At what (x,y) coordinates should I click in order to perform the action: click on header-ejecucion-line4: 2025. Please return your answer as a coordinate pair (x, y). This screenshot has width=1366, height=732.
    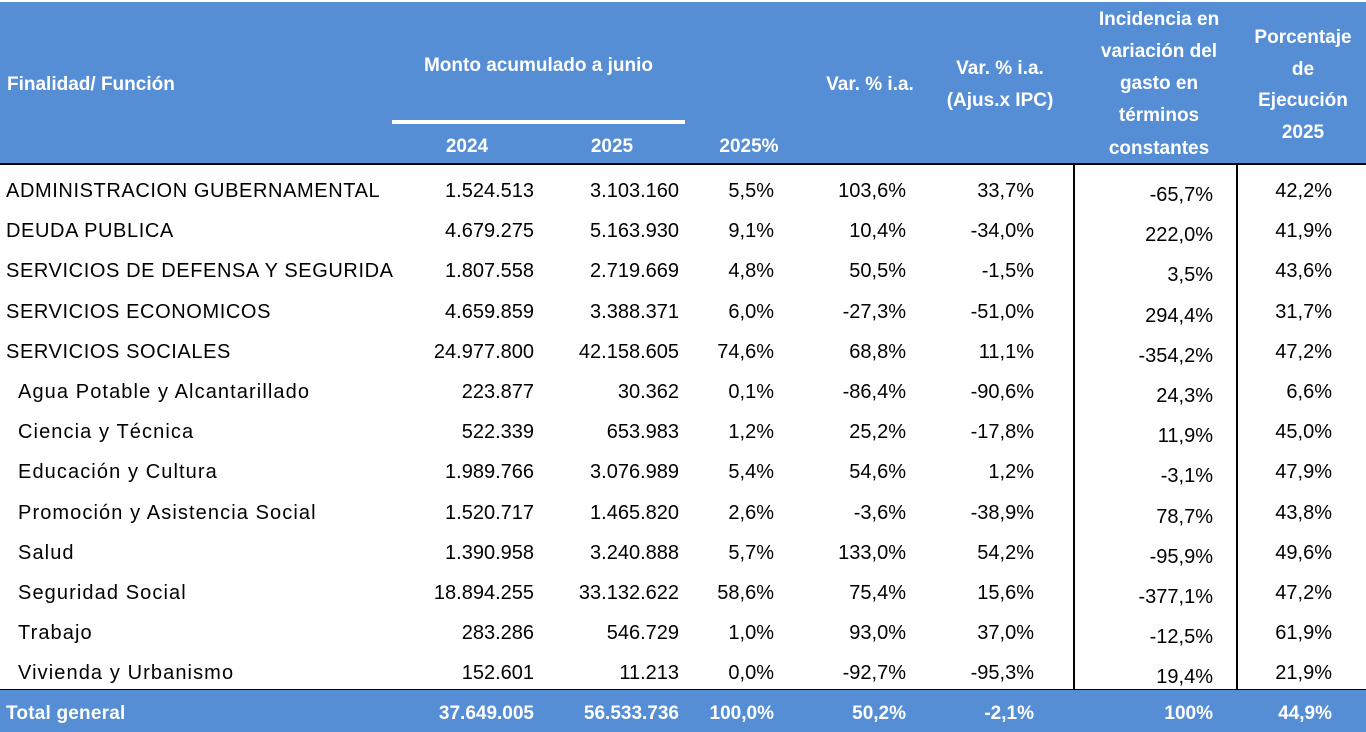
    Looking at the image, I should click on (1303, 132).